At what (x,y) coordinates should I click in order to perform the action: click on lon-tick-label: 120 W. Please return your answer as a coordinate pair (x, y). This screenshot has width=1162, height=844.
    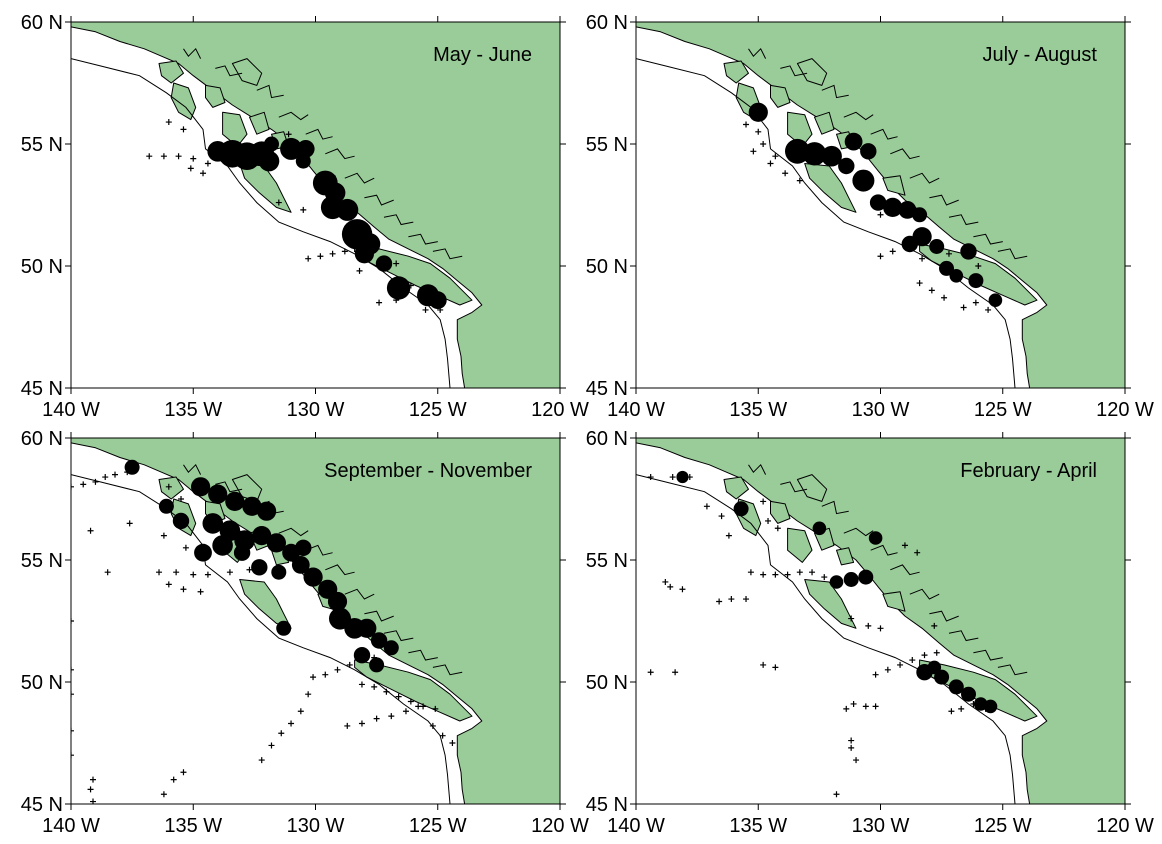
    Looking at the image, I should click on (1125, 826).